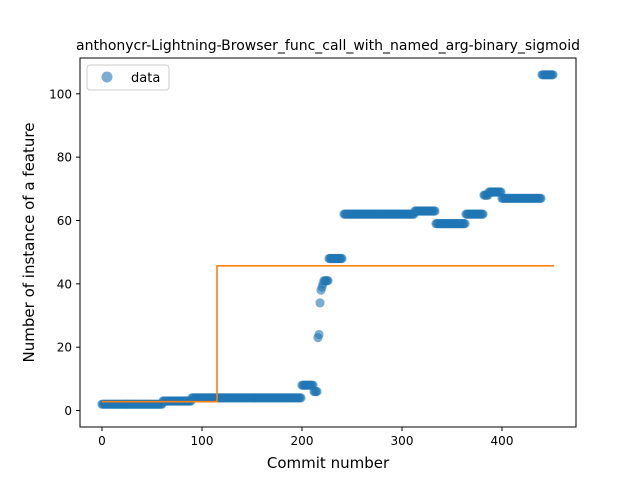  Describe the element at coordinates (64, 252) in the screenshot. I see `y-axis: 0 20 40 60 80 100` at that location.